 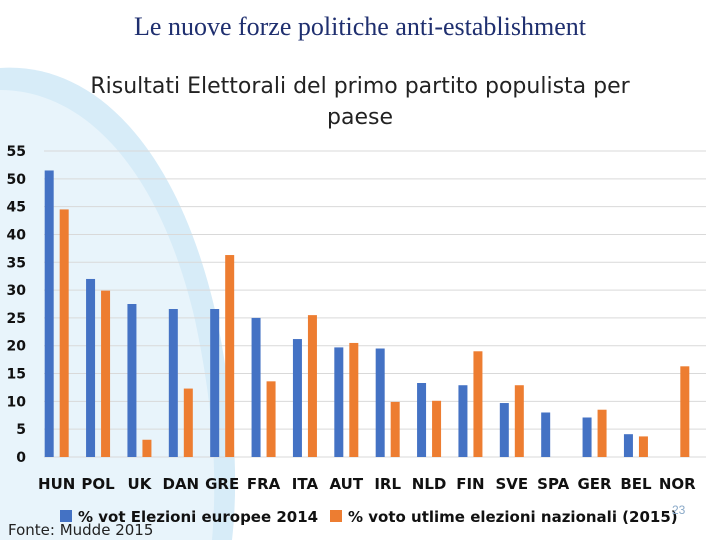 What do you see at coordinates (16, 375) in the screenshot?
I see `y-tick-label: 15` at bounding box center [16, 375].